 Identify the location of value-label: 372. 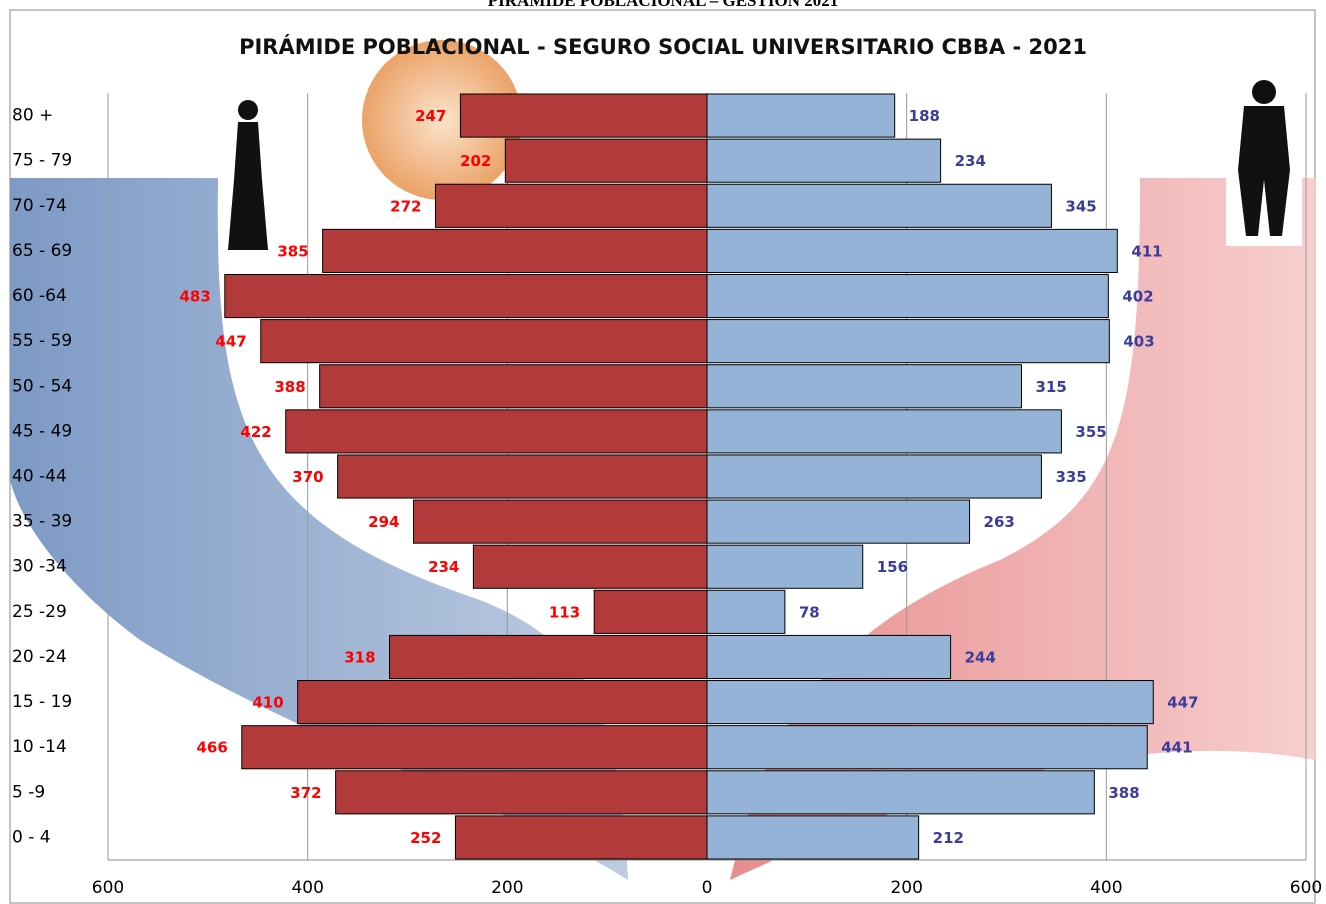
(305, 793).